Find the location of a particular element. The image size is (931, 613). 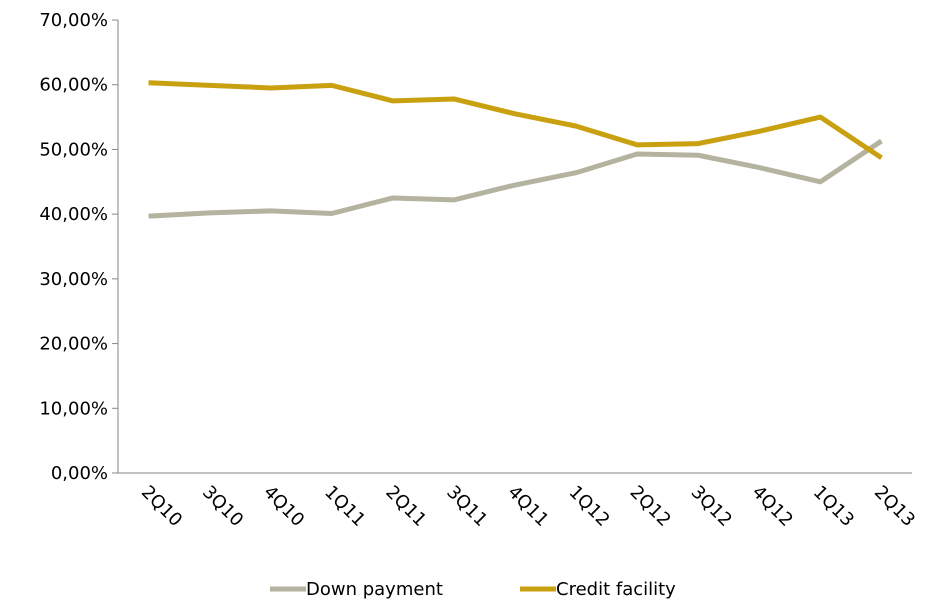

x-tick-label: 4Q12 is located at coordinates (772, 506).